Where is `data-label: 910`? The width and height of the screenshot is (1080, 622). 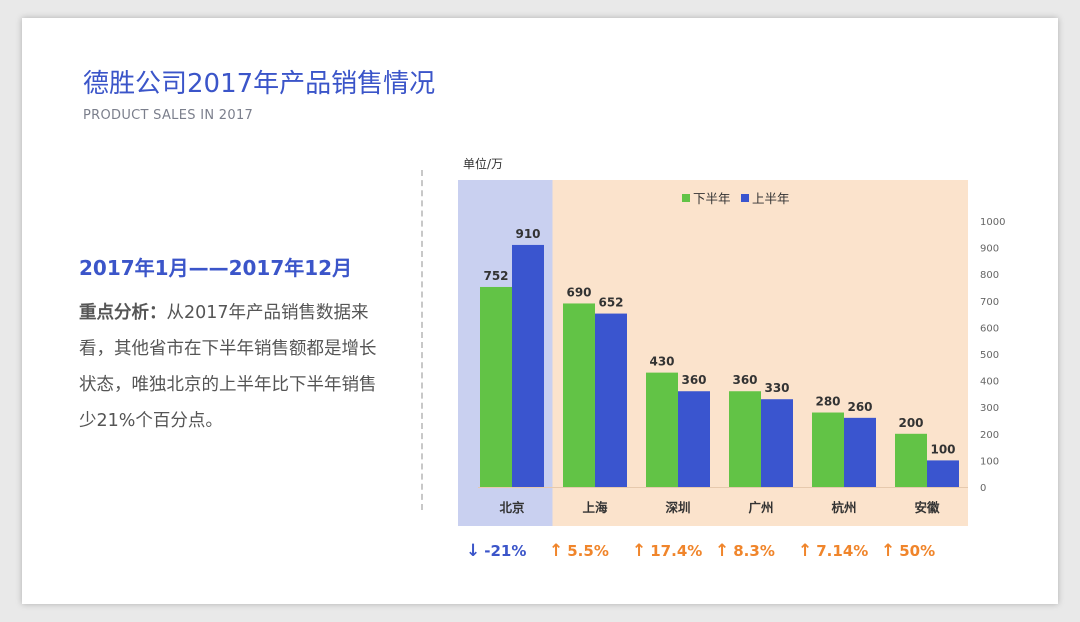
data-label: 910 is located at coordinates (527, 234).